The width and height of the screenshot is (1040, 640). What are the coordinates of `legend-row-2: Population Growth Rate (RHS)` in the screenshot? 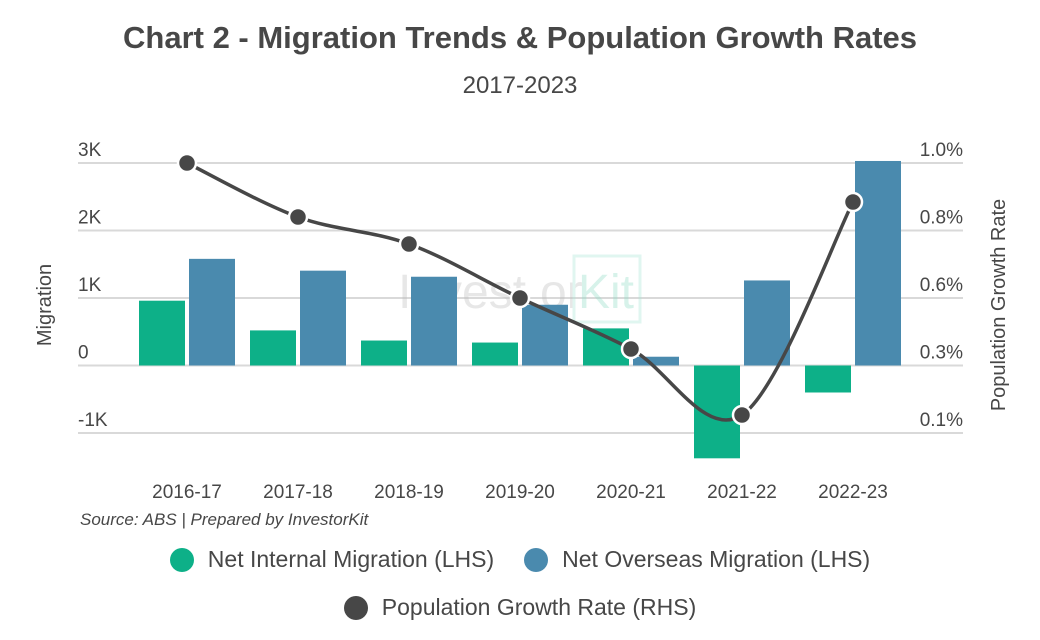 It's located at (520, 607).